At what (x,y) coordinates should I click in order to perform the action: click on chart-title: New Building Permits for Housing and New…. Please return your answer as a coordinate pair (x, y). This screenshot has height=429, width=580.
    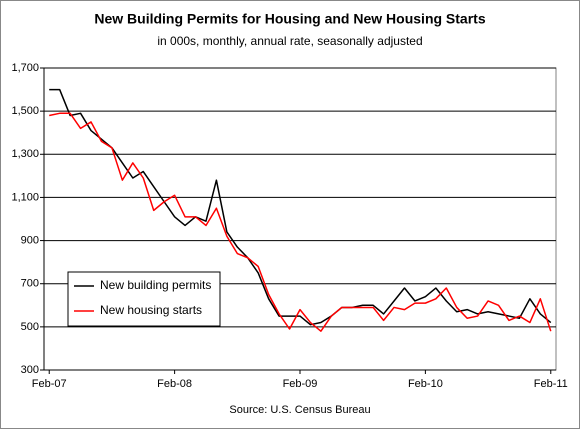
    Looking at the image, I should click on (289, 19).